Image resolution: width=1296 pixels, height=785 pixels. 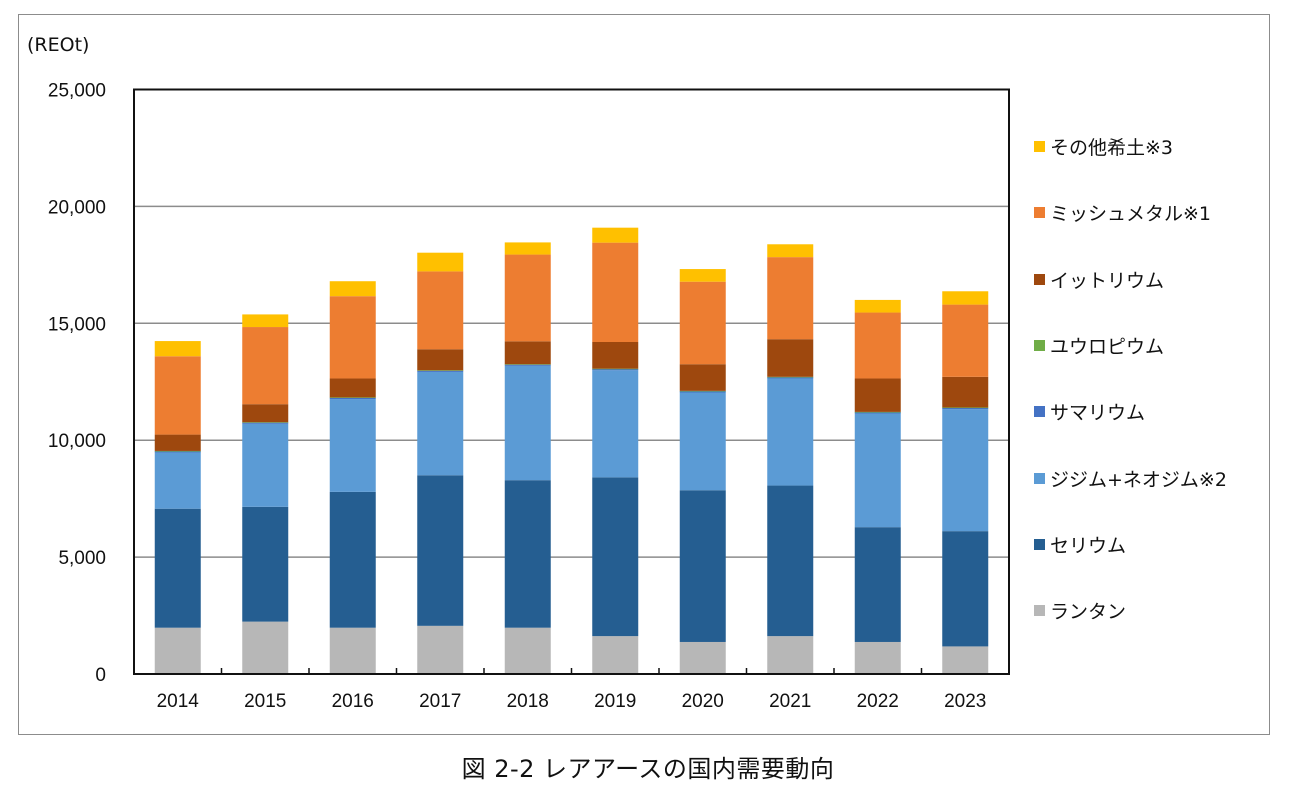 I want to click on legend-item: その他希土※3, so click(x=1103, y=146).